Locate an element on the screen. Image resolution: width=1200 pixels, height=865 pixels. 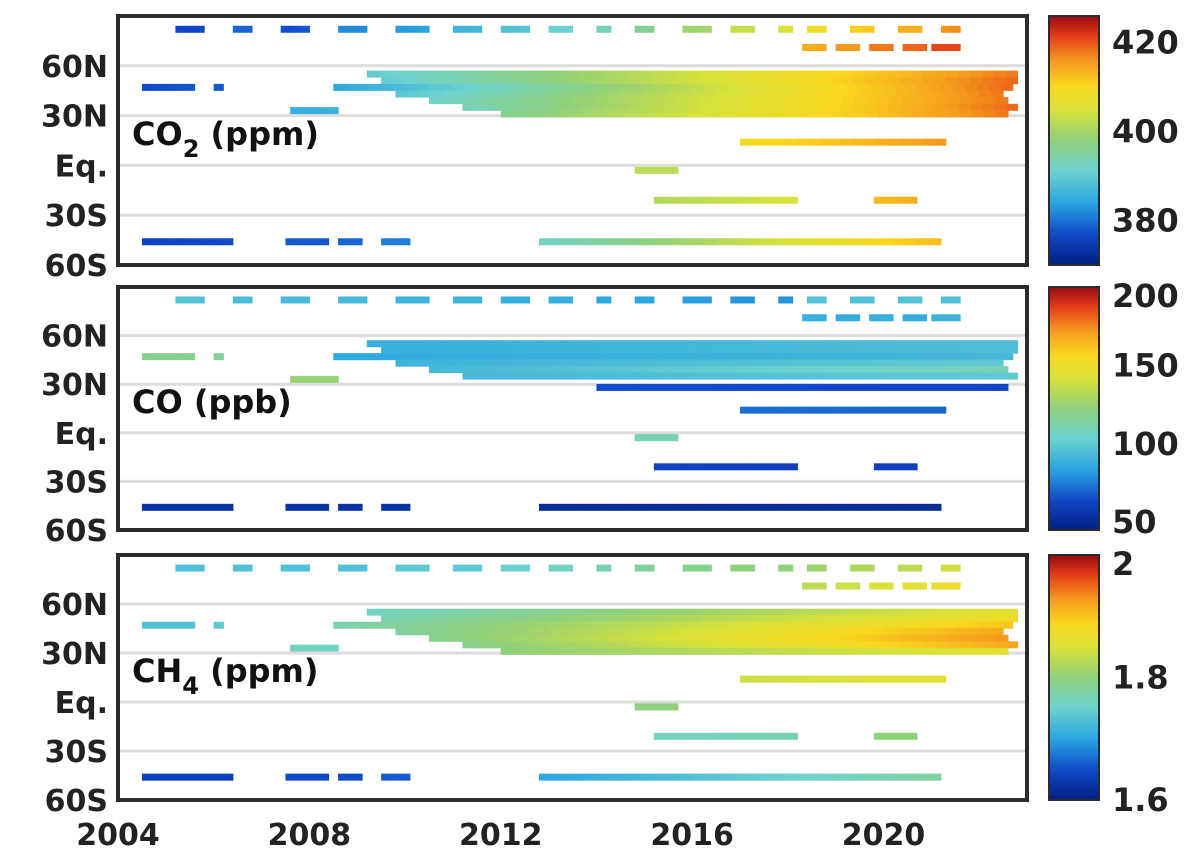
ch4-y-tick-label: 30S is located at coordinates (76, 752).